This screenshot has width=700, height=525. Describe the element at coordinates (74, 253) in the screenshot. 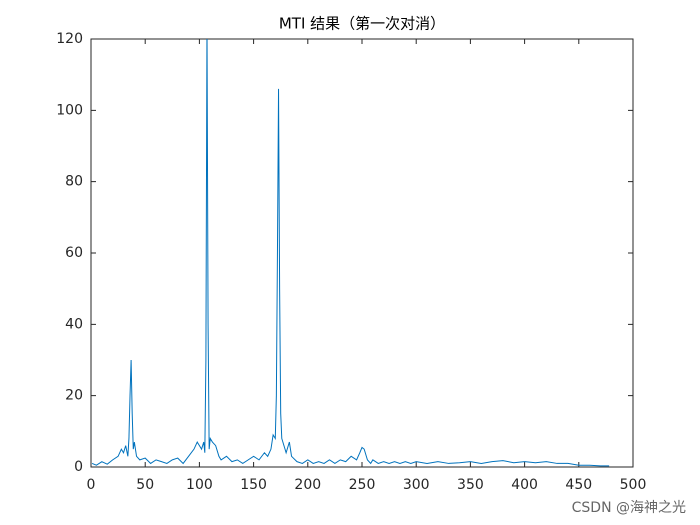

I see `y-tick-label: 60` at that location.